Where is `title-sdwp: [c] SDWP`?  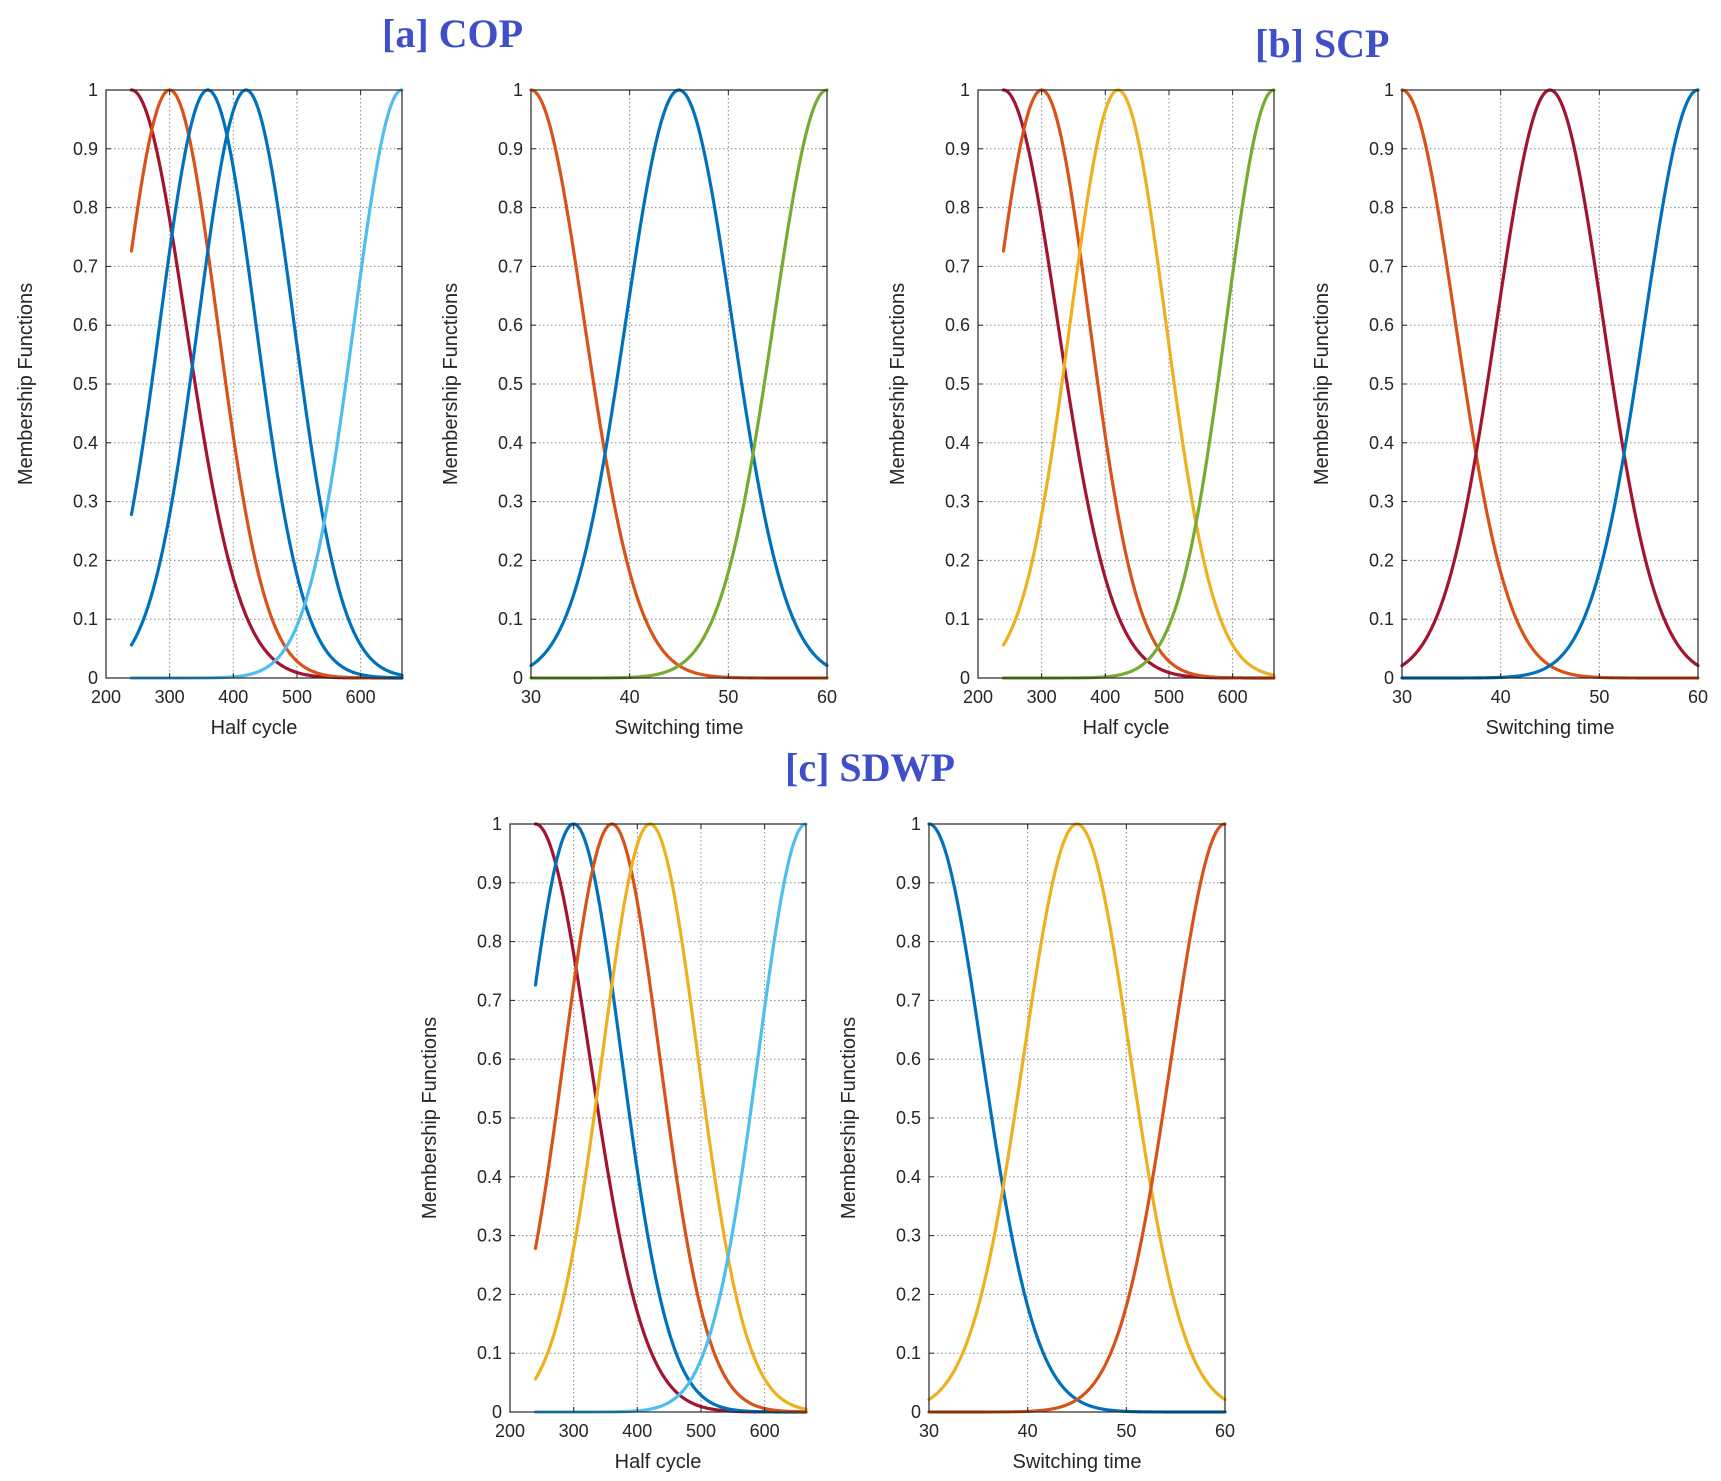 title-sdwp: [c] SDWP is located at coordinates (870, 767).